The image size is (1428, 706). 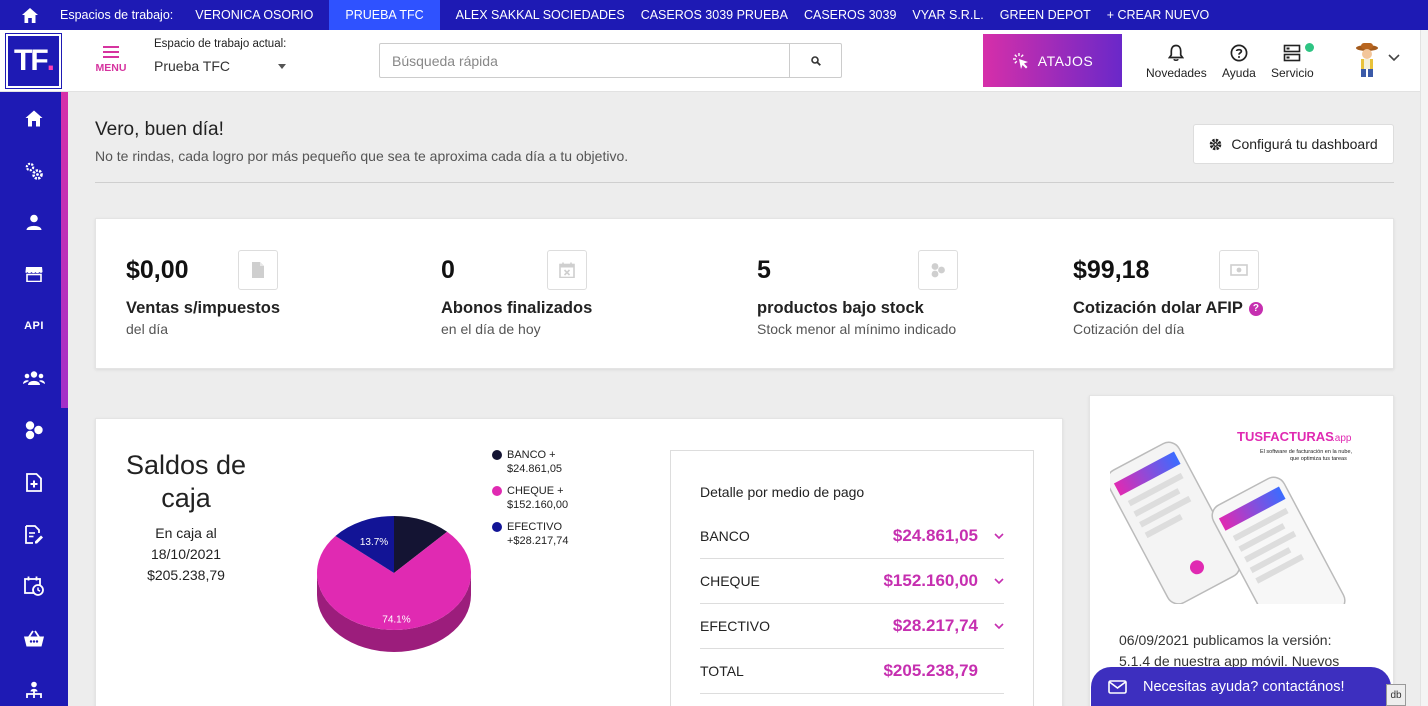 I want to click on divider, so click(x=744, y=182).